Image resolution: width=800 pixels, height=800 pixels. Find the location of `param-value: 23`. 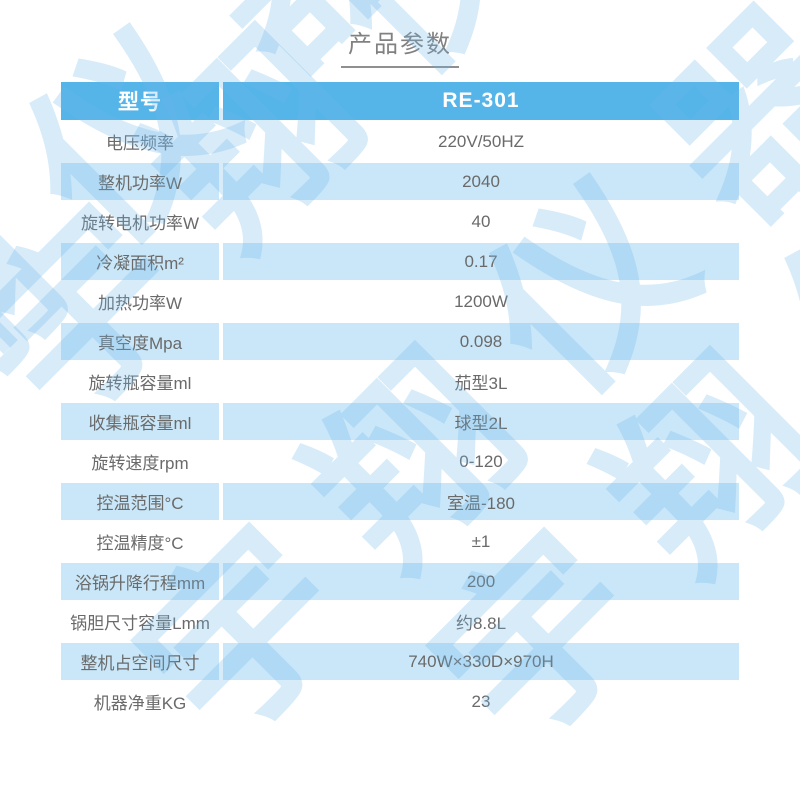

param-value: 23 is located at coordinates (481, 702).